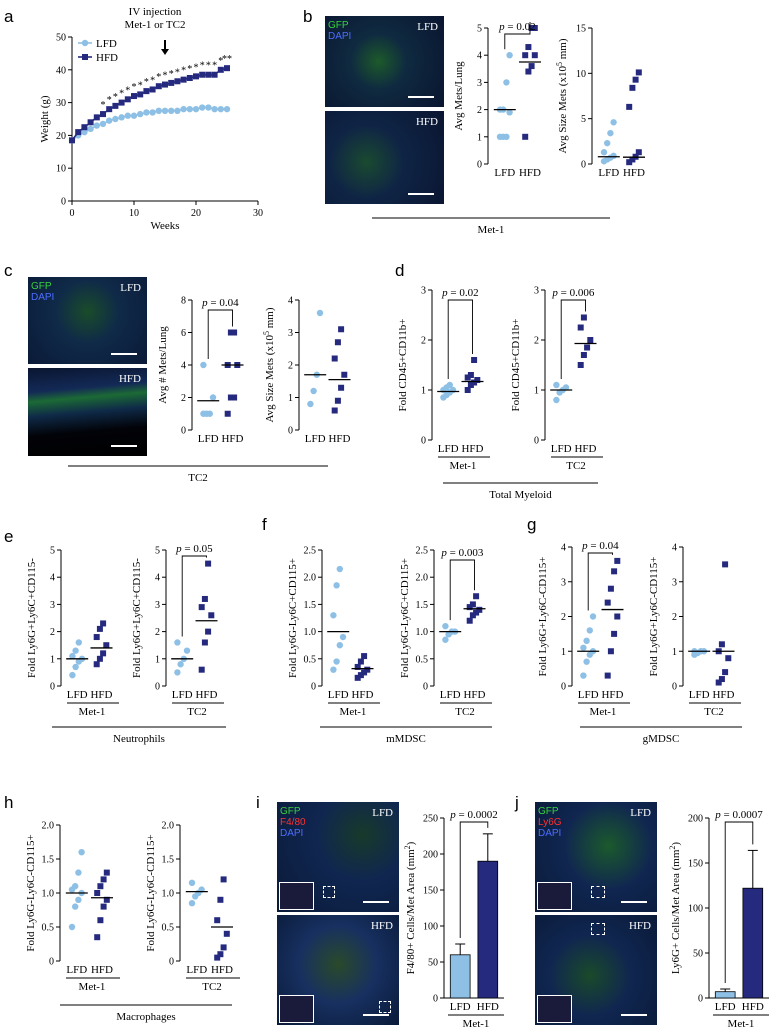 This screenshot has width=782, height=1032. I want to click on panel-label-j: j, so click(516, 802).